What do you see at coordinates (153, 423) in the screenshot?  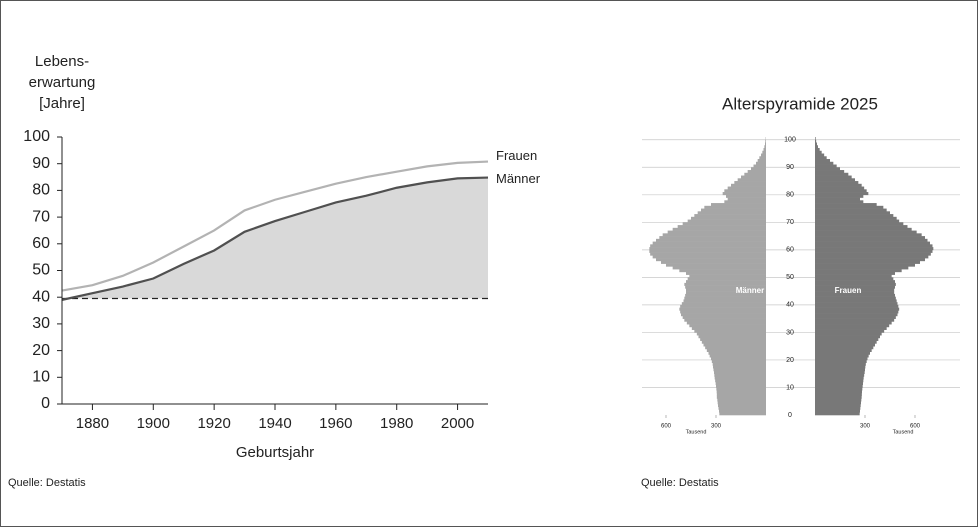 I see `x-tick-label: 1900` at bounding box center [153, 423].